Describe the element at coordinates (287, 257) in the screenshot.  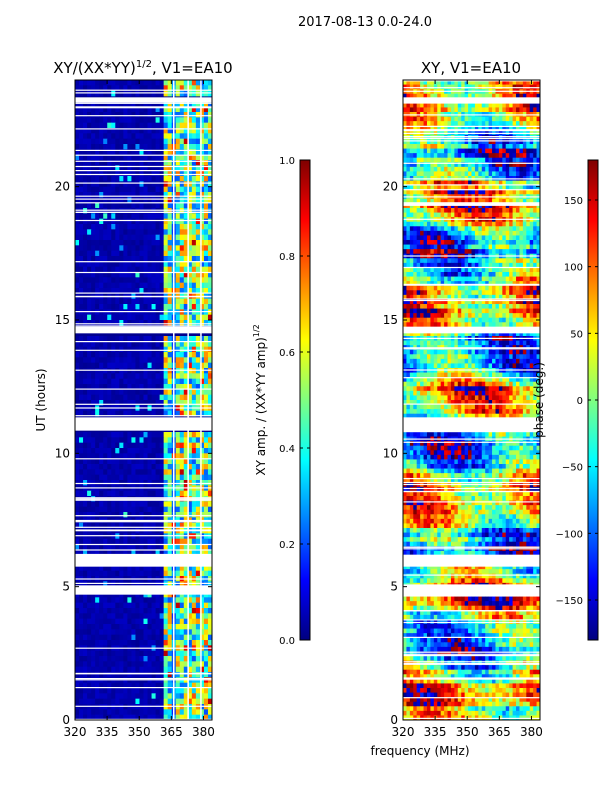
I see `colorbar-tick-label: 0.8` at that location.